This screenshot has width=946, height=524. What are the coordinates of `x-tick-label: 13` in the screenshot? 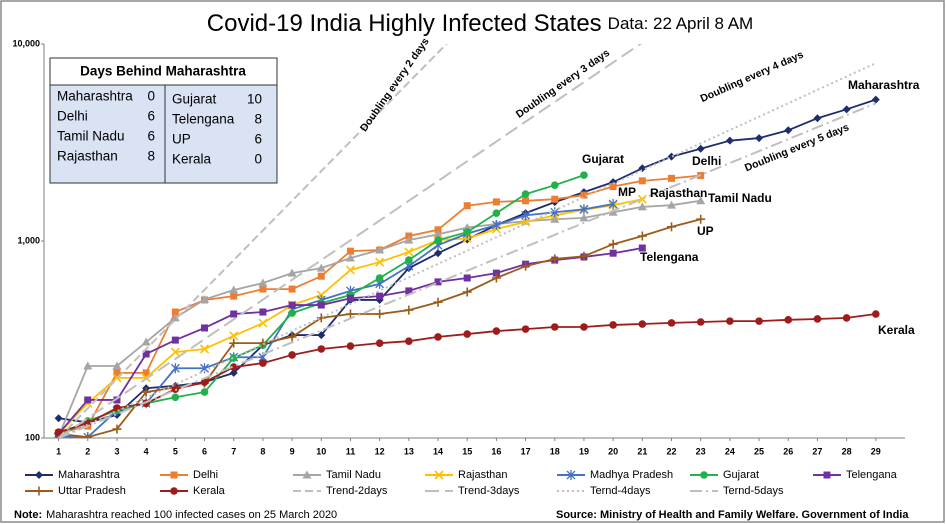 It's located at (409, 451).